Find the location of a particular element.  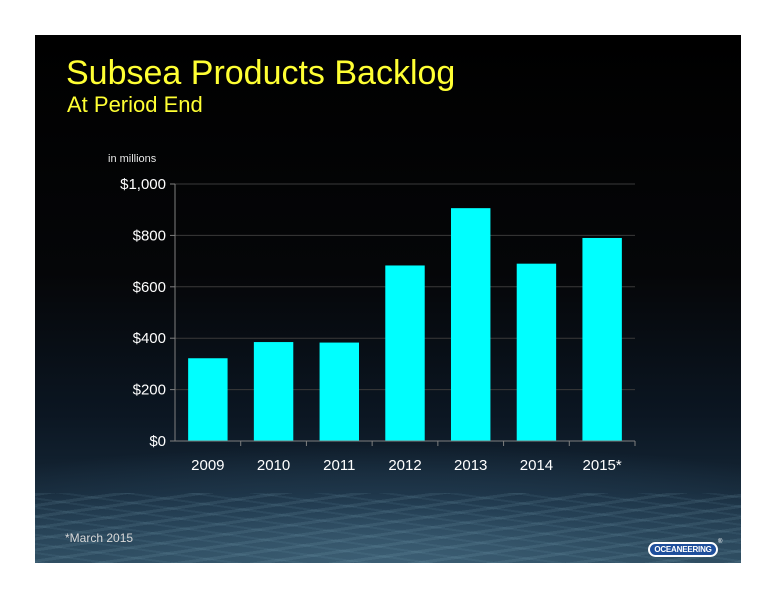

x-tick-labels: 2009 2010 2011 2012 2013 2014 2015* is located at coordinates (406, 465).